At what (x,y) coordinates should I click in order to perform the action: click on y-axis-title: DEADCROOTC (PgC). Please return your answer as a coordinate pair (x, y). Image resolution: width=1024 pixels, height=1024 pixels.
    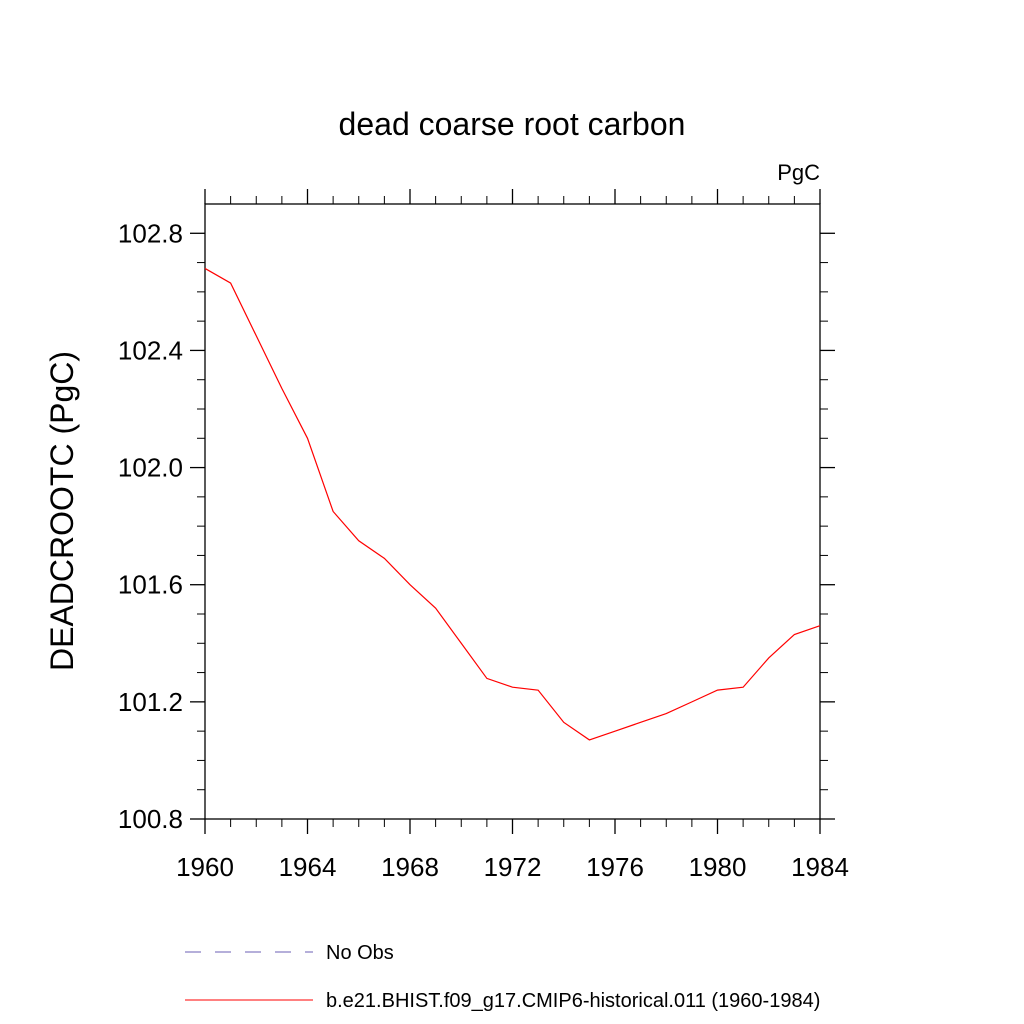
    Looking at the image, I should click on (62, 511).